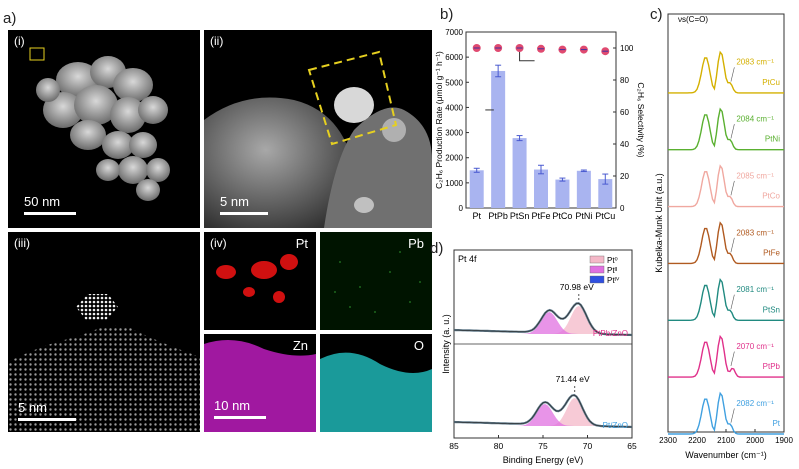 The width and height of the screenshot is (799, 469). What do you see at coordinates (437, 248) in the screenshot?
I see `panel-d-letter: d)` at bounding box center [437, 248].